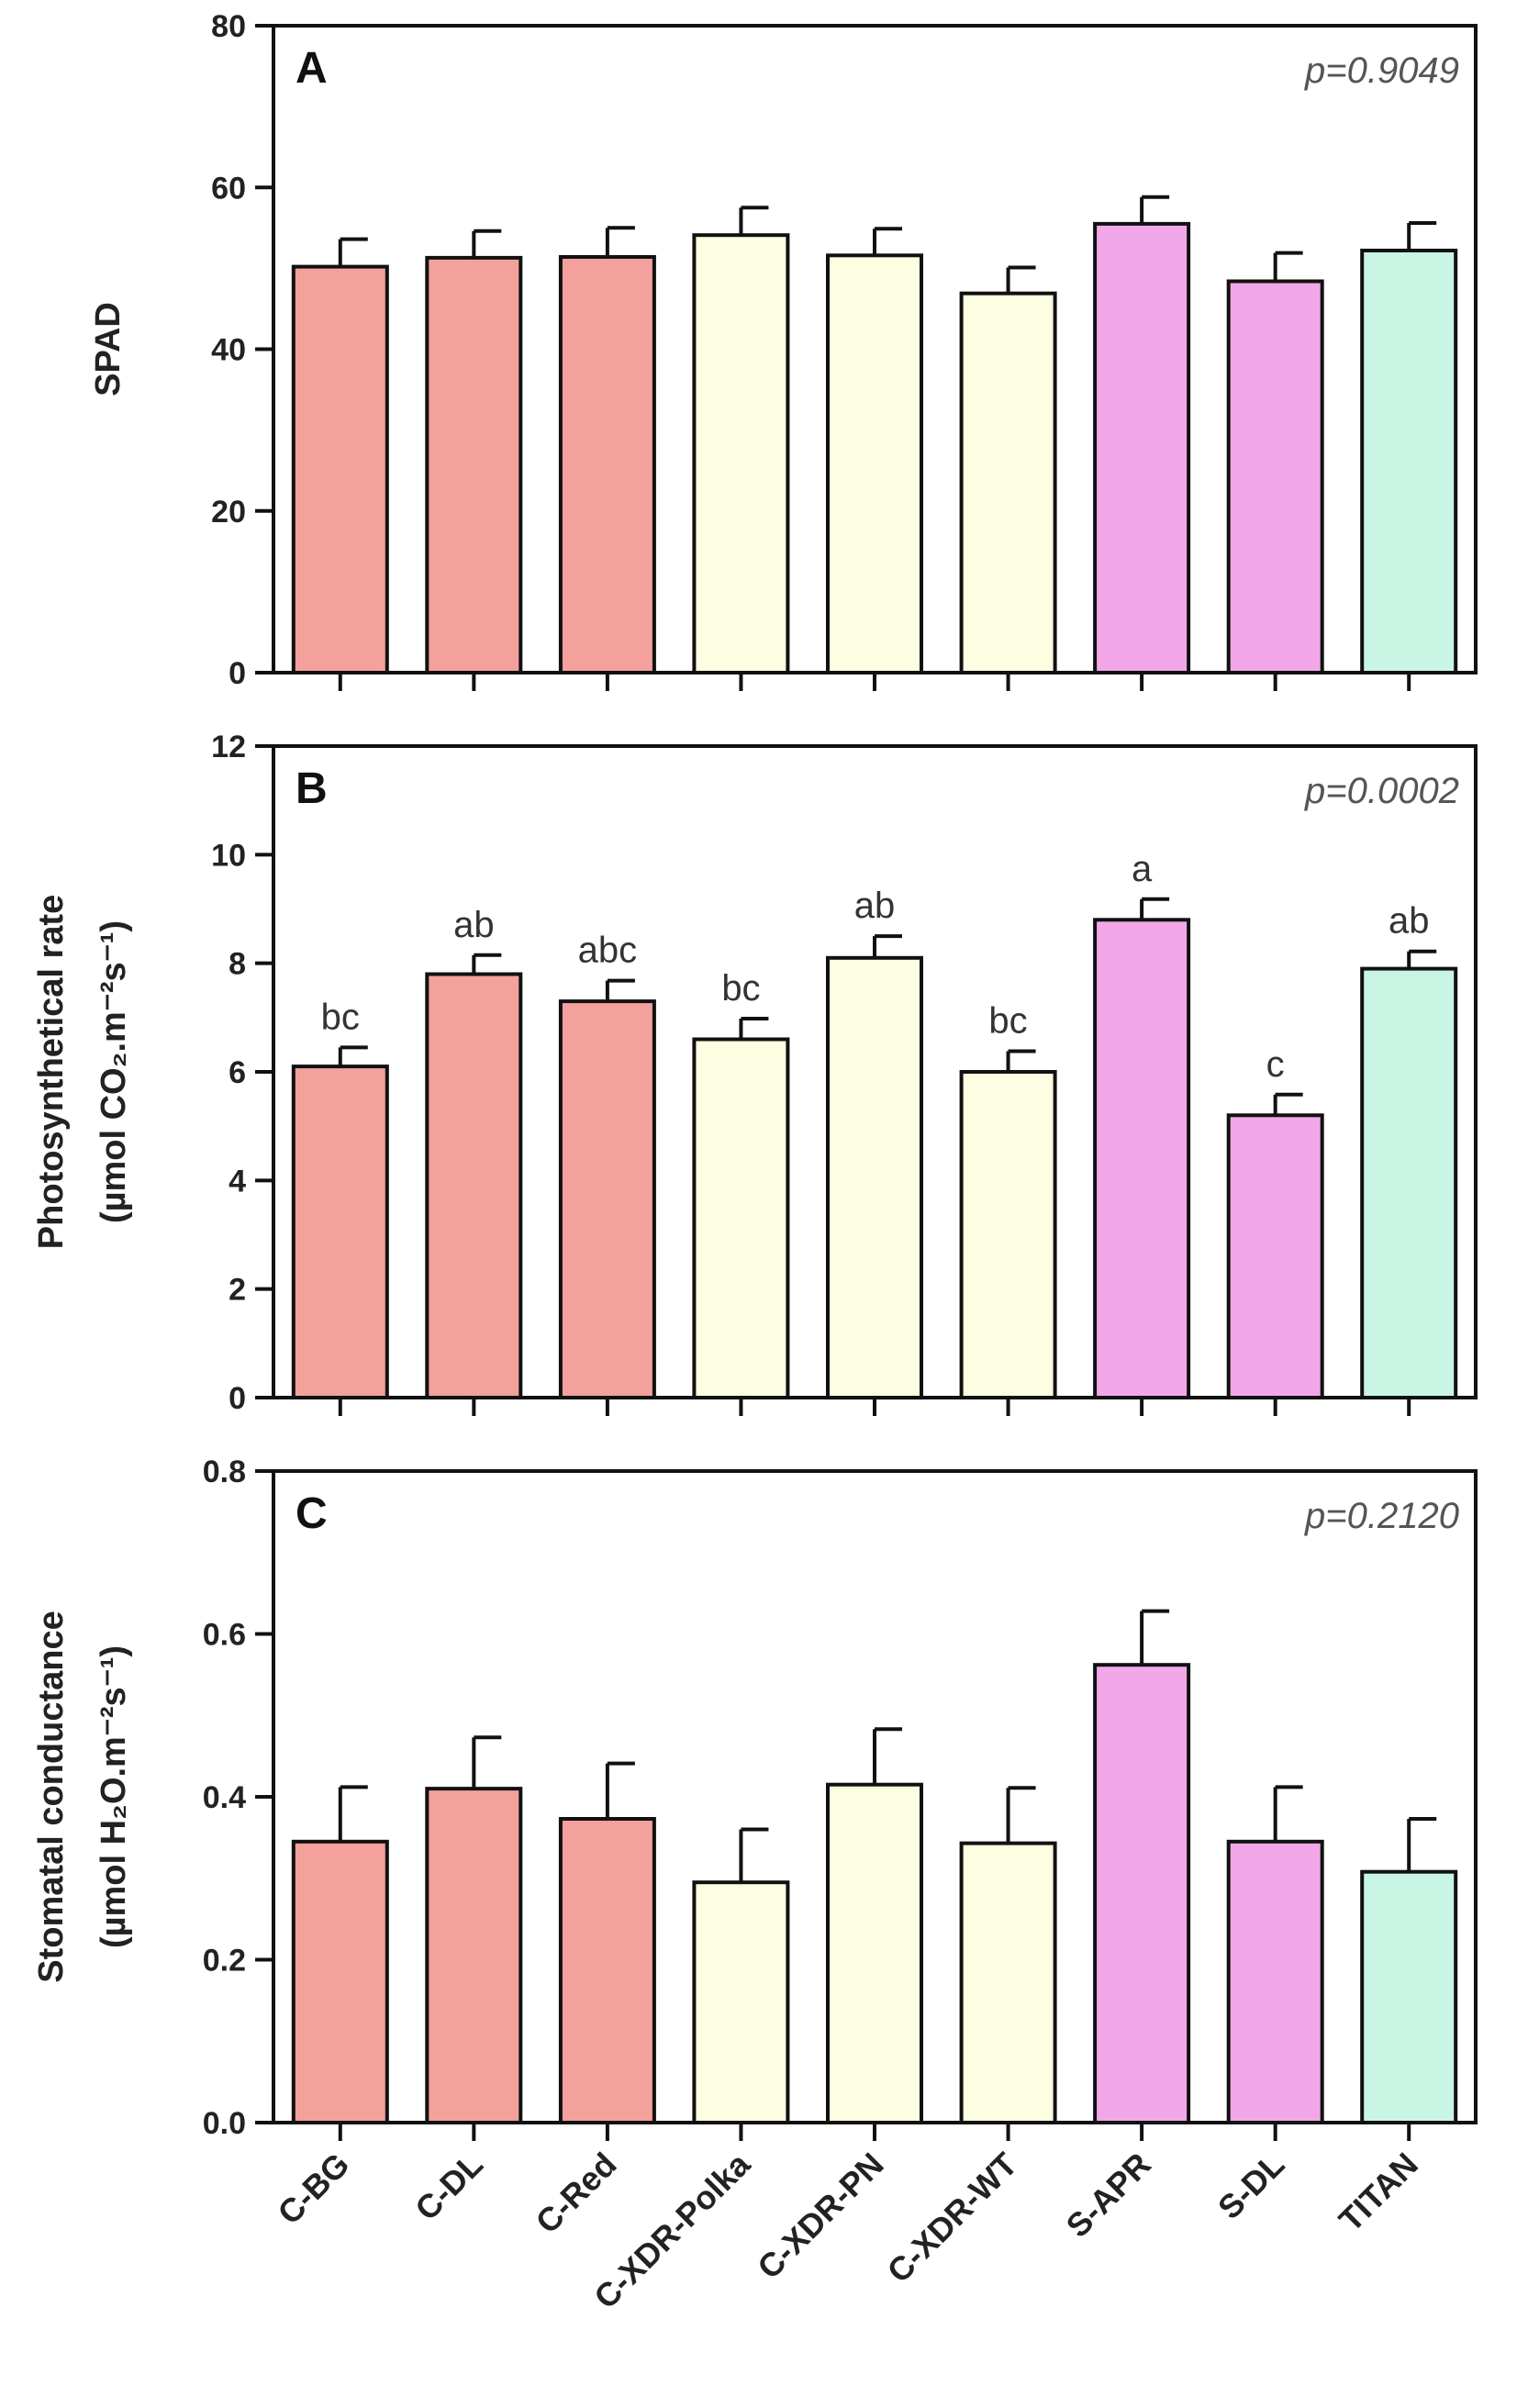 The image size is (1528, 2408). Describe the element at coordinates (874, 1177) in the screenshot. I see `bar-b-c-xdr-pn` at that location.